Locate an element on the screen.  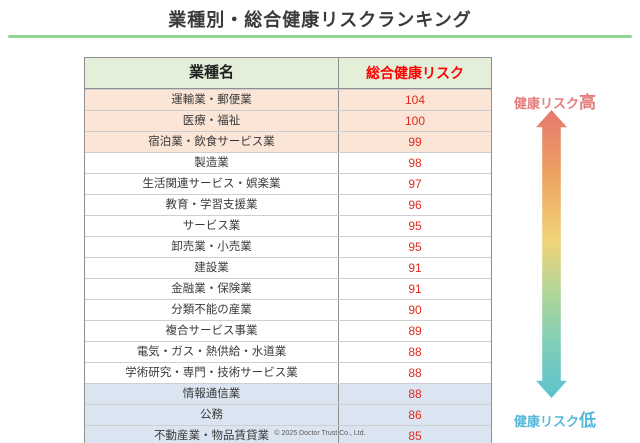
copyright-text: © 2025 Doctor Trust Co., Ltd. is located at coordinates (320, 433).